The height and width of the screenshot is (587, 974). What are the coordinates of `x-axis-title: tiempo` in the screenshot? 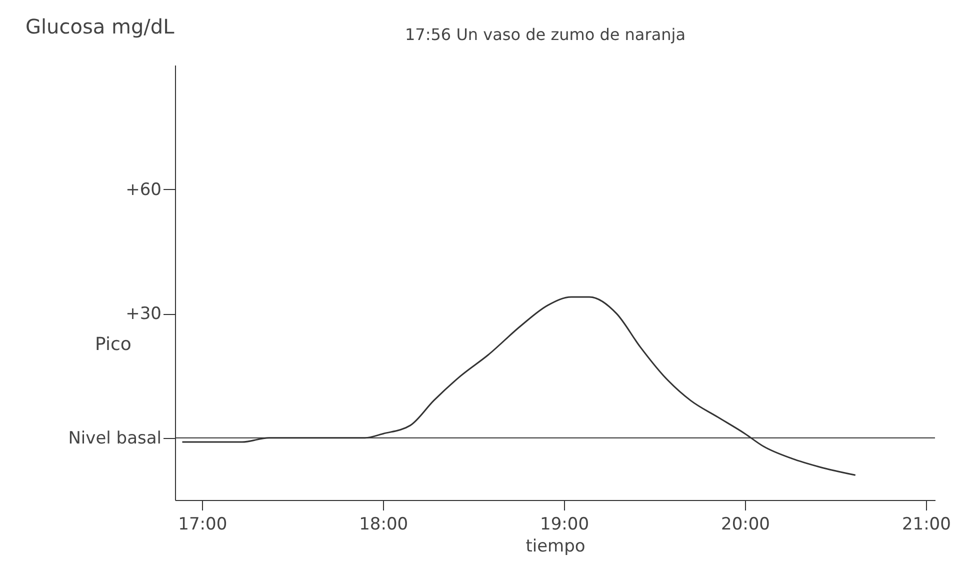 It's located at (556, 546).